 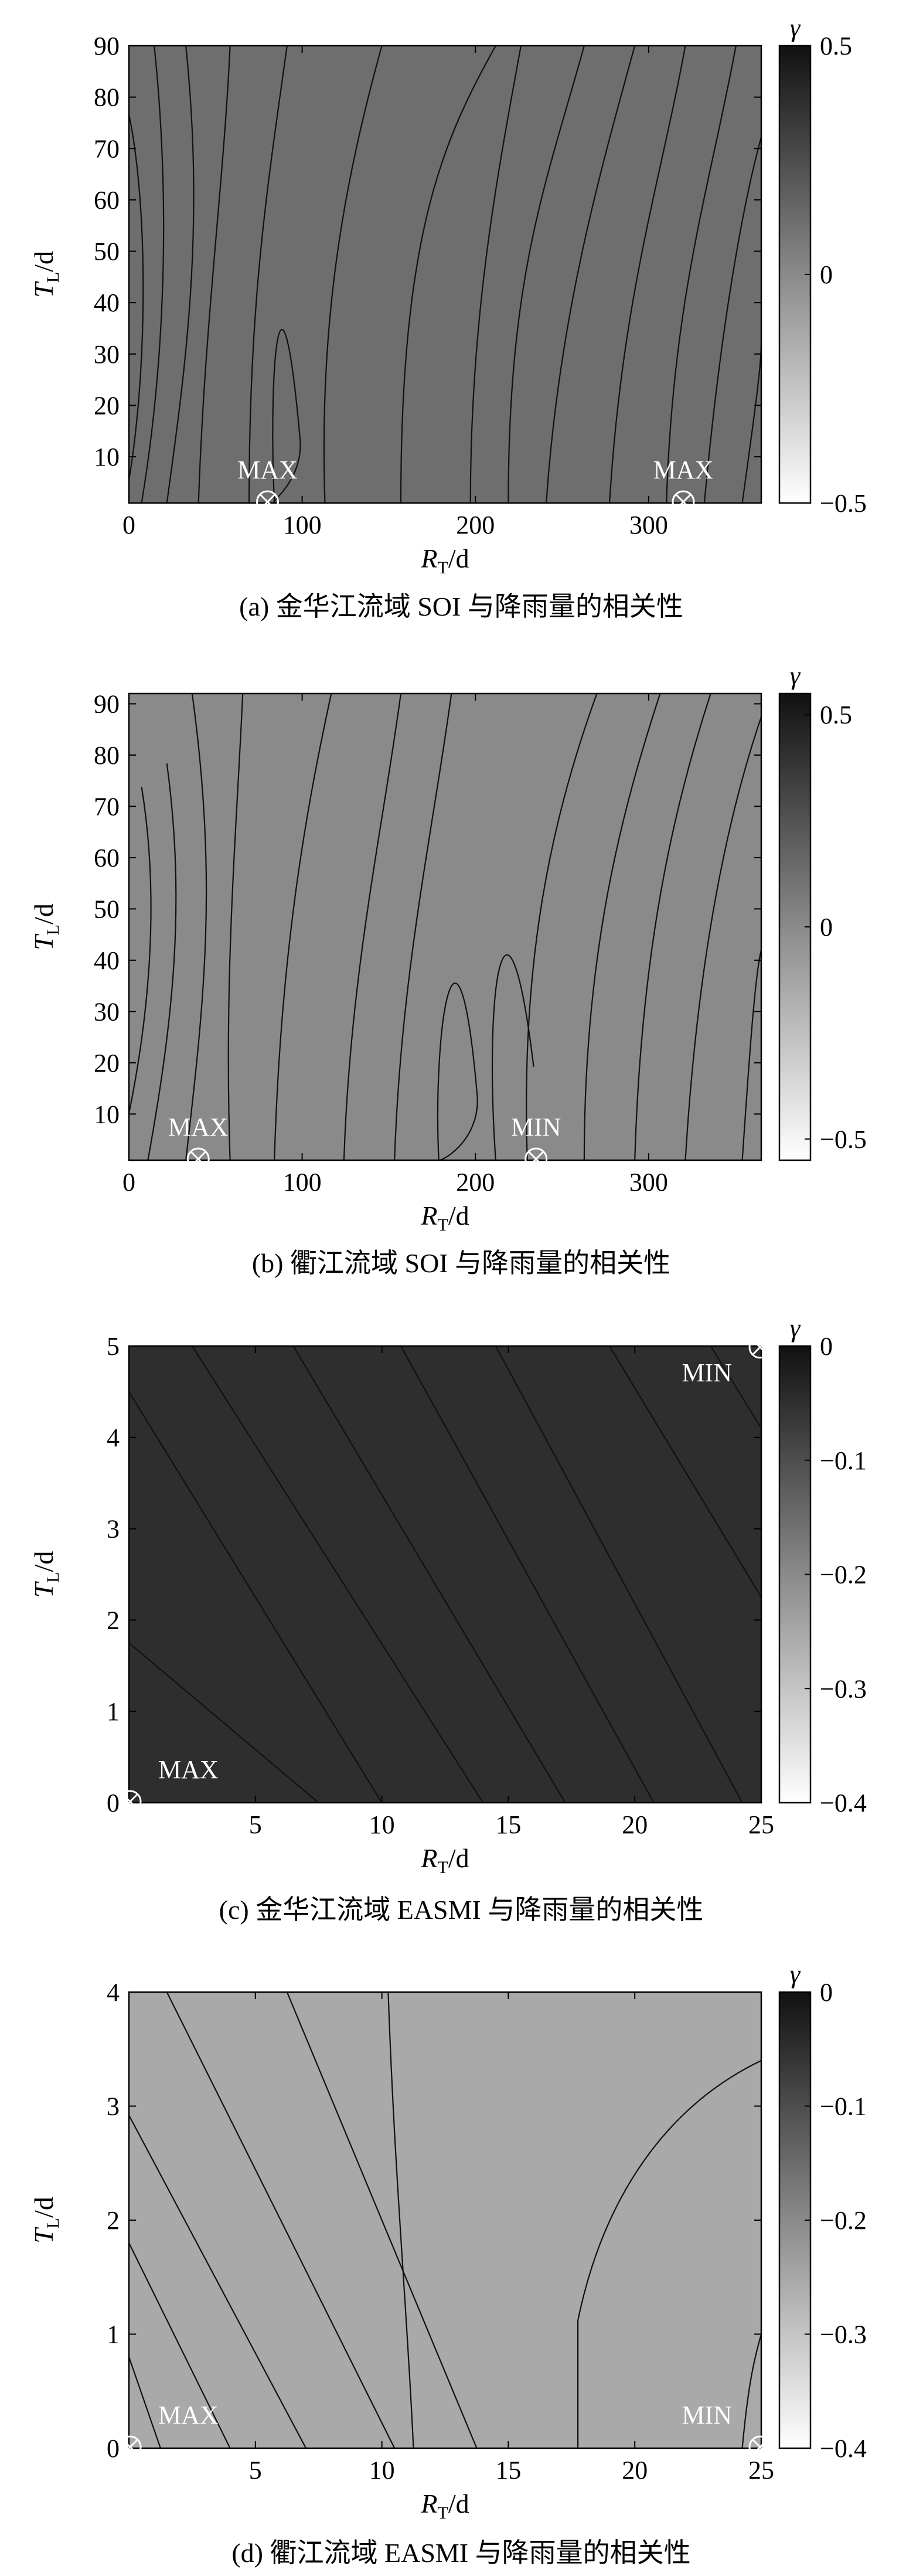 I want to click on panel-caption: (a) 金华江流域 SOI 与降雨量的相关性, so click(x=461, y=607).